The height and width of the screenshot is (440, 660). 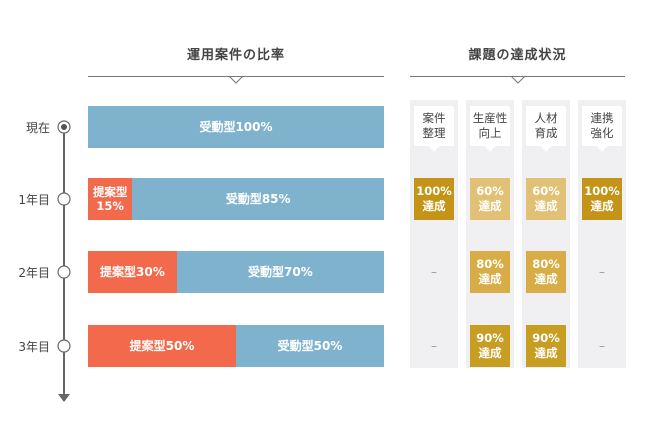 I want to click on timeline-label: 現在, so click(x=37, y=128).